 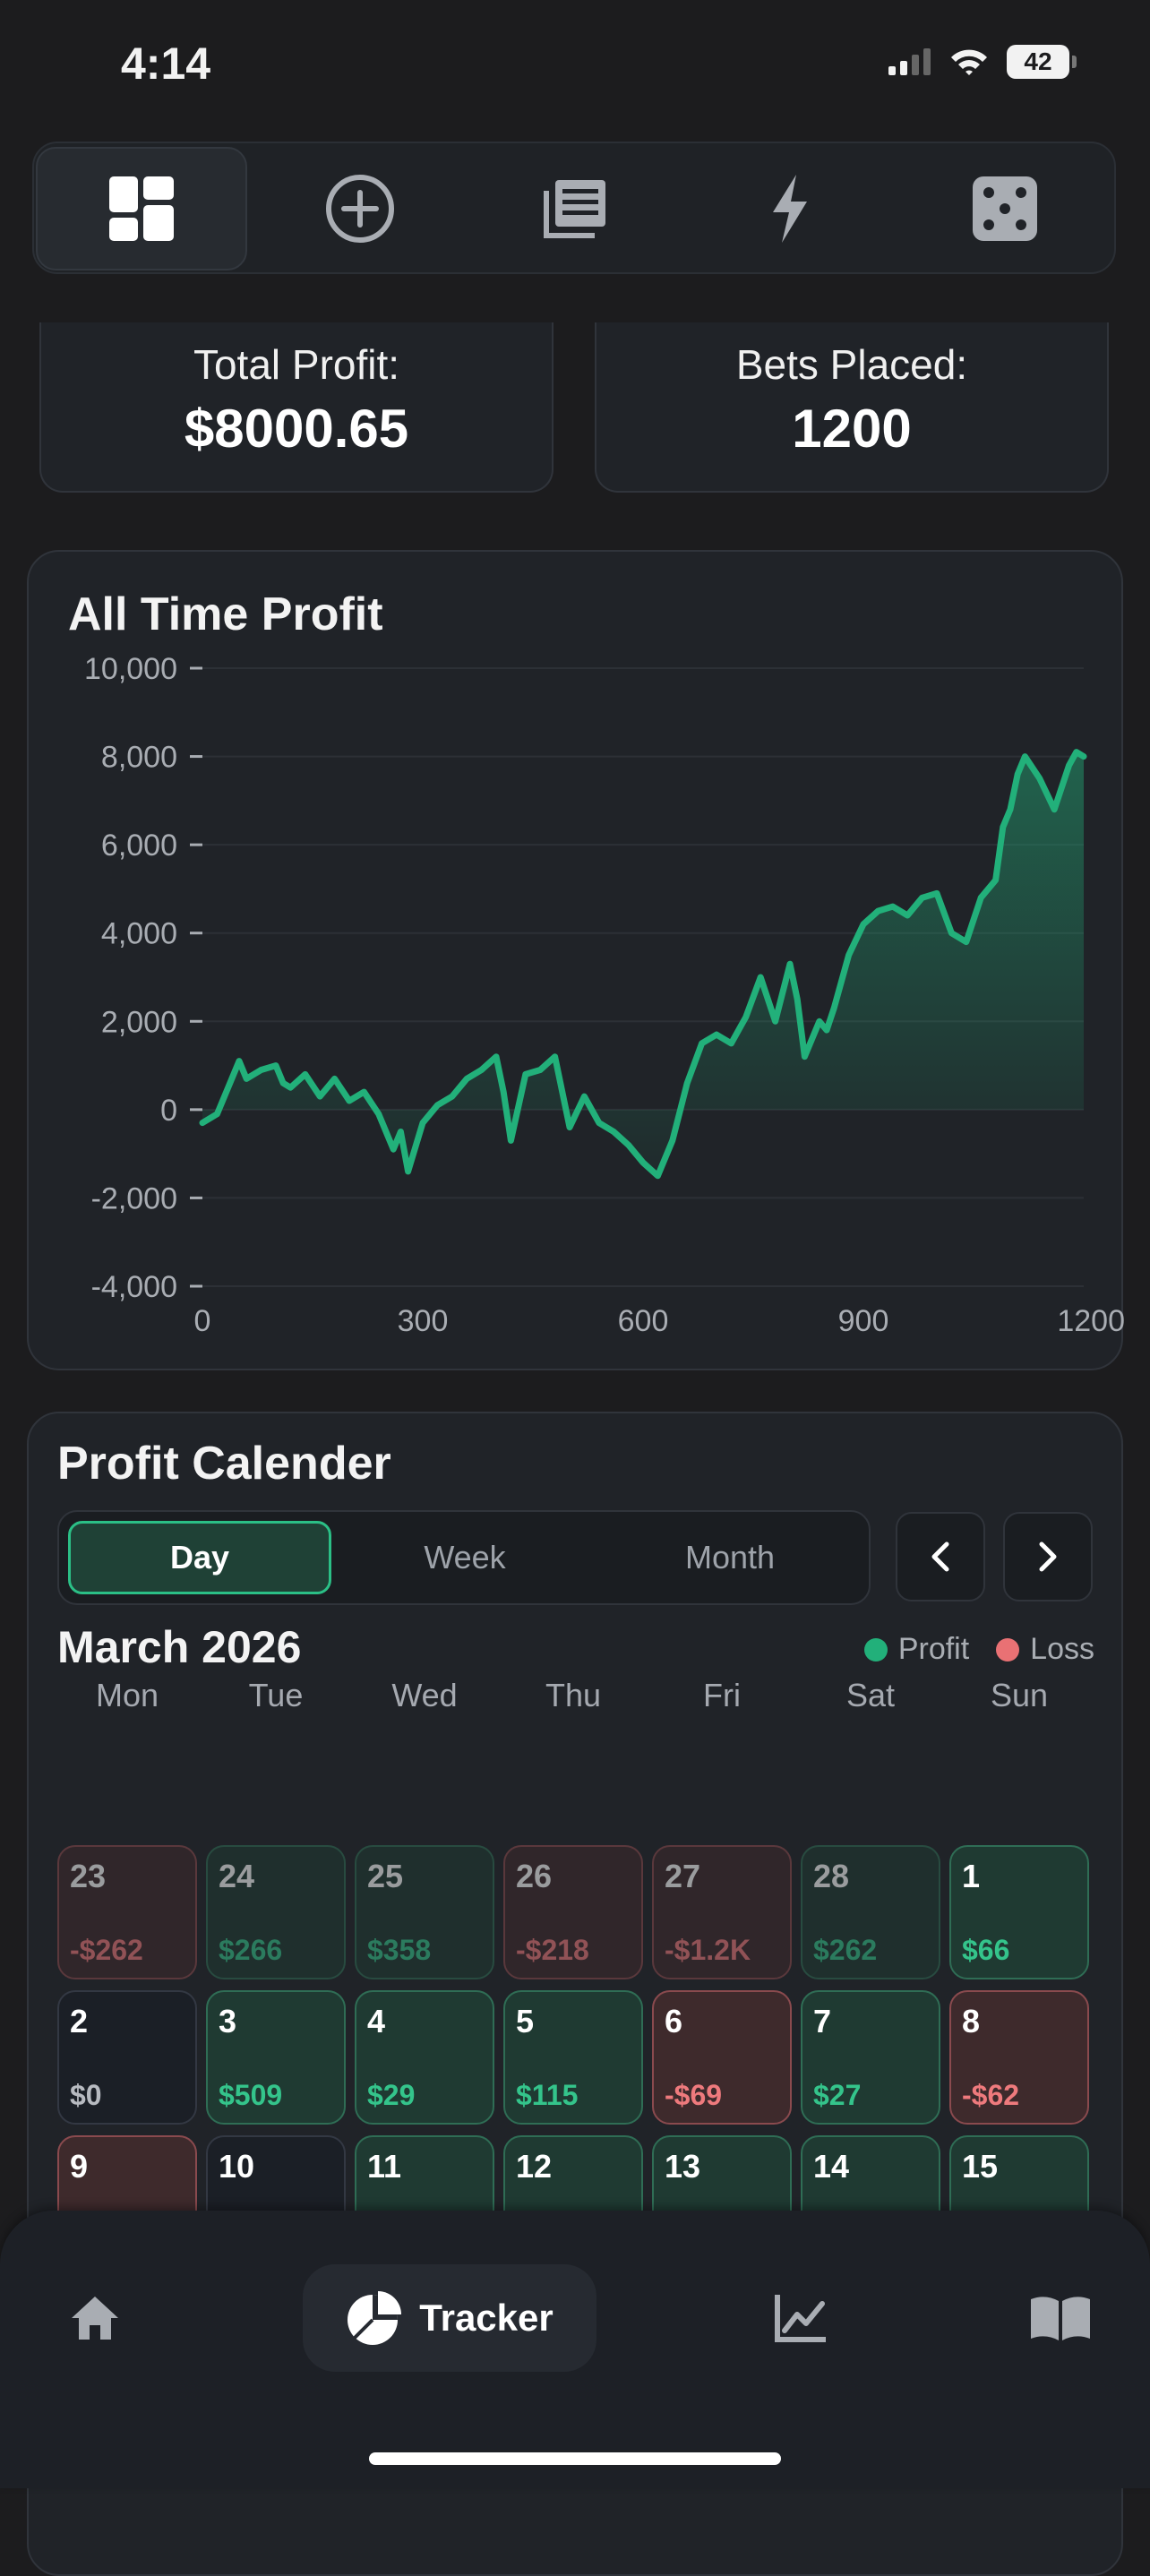 I want to click on day-number: 25, so click(x=385, y=1876).